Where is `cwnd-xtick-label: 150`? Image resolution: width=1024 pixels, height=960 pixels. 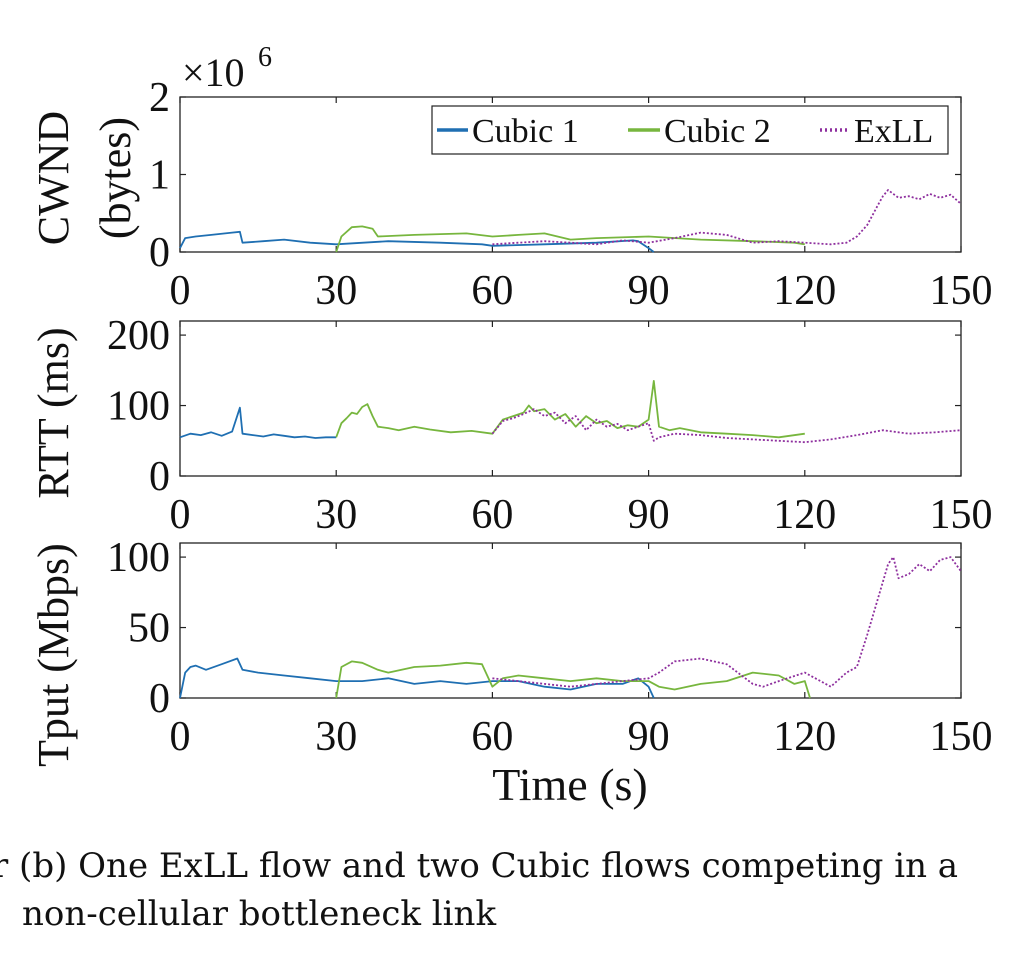
cwnd-xtick-label: 150 is located at coordinates (961, 291).